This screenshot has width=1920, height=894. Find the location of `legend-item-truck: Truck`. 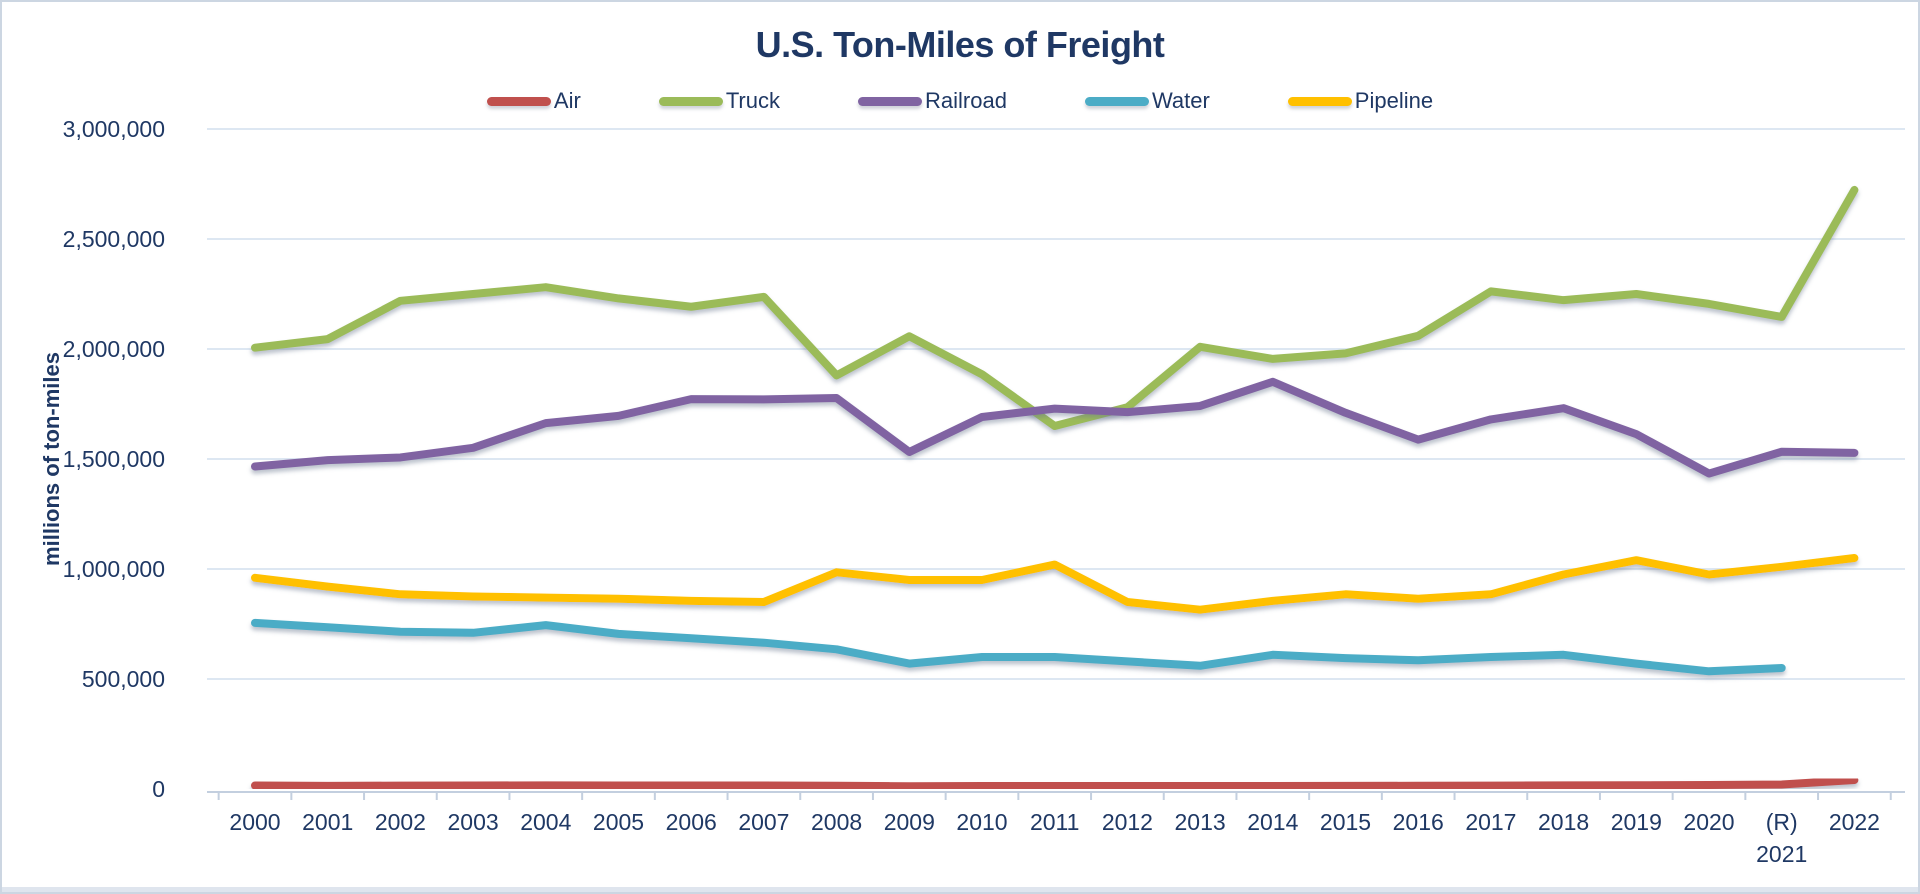

legend-item-truck: Truck is located at coordinates (719, 101).